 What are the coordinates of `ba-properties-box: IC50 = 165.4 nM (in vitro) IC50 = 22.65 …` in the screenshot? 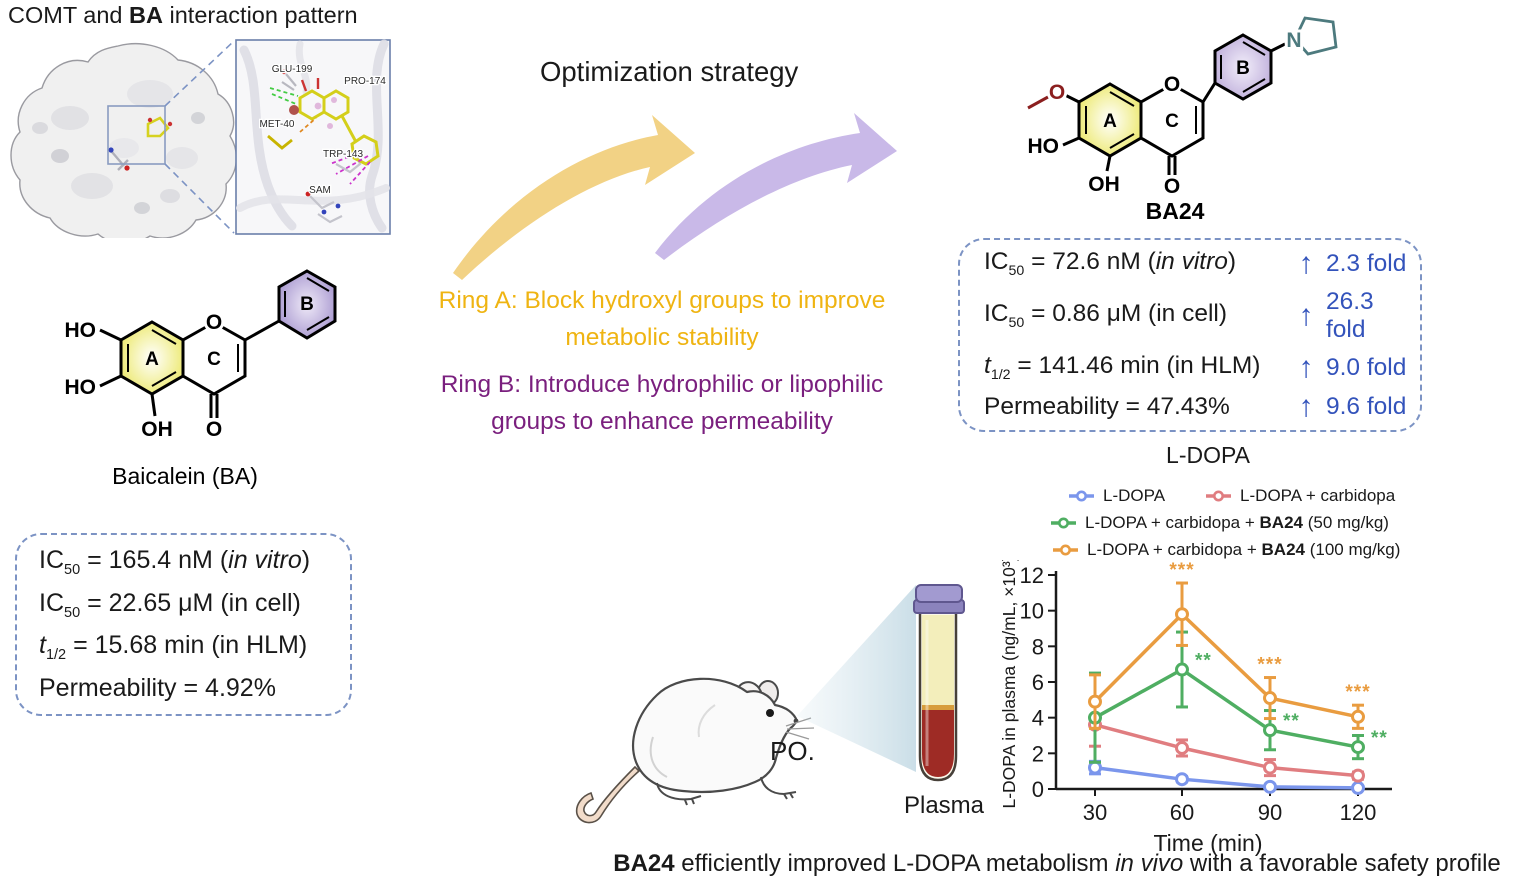 It's located at (183, 624).